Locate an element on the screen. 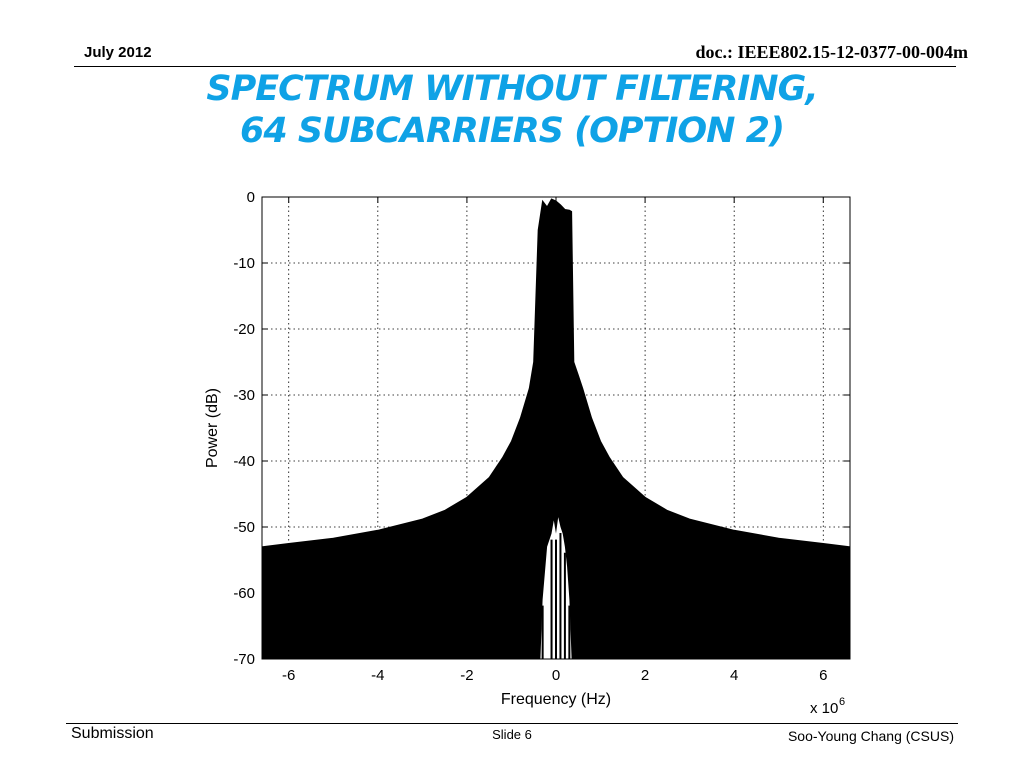  y-tick-label: -30 is located at coordinates (244, 395).